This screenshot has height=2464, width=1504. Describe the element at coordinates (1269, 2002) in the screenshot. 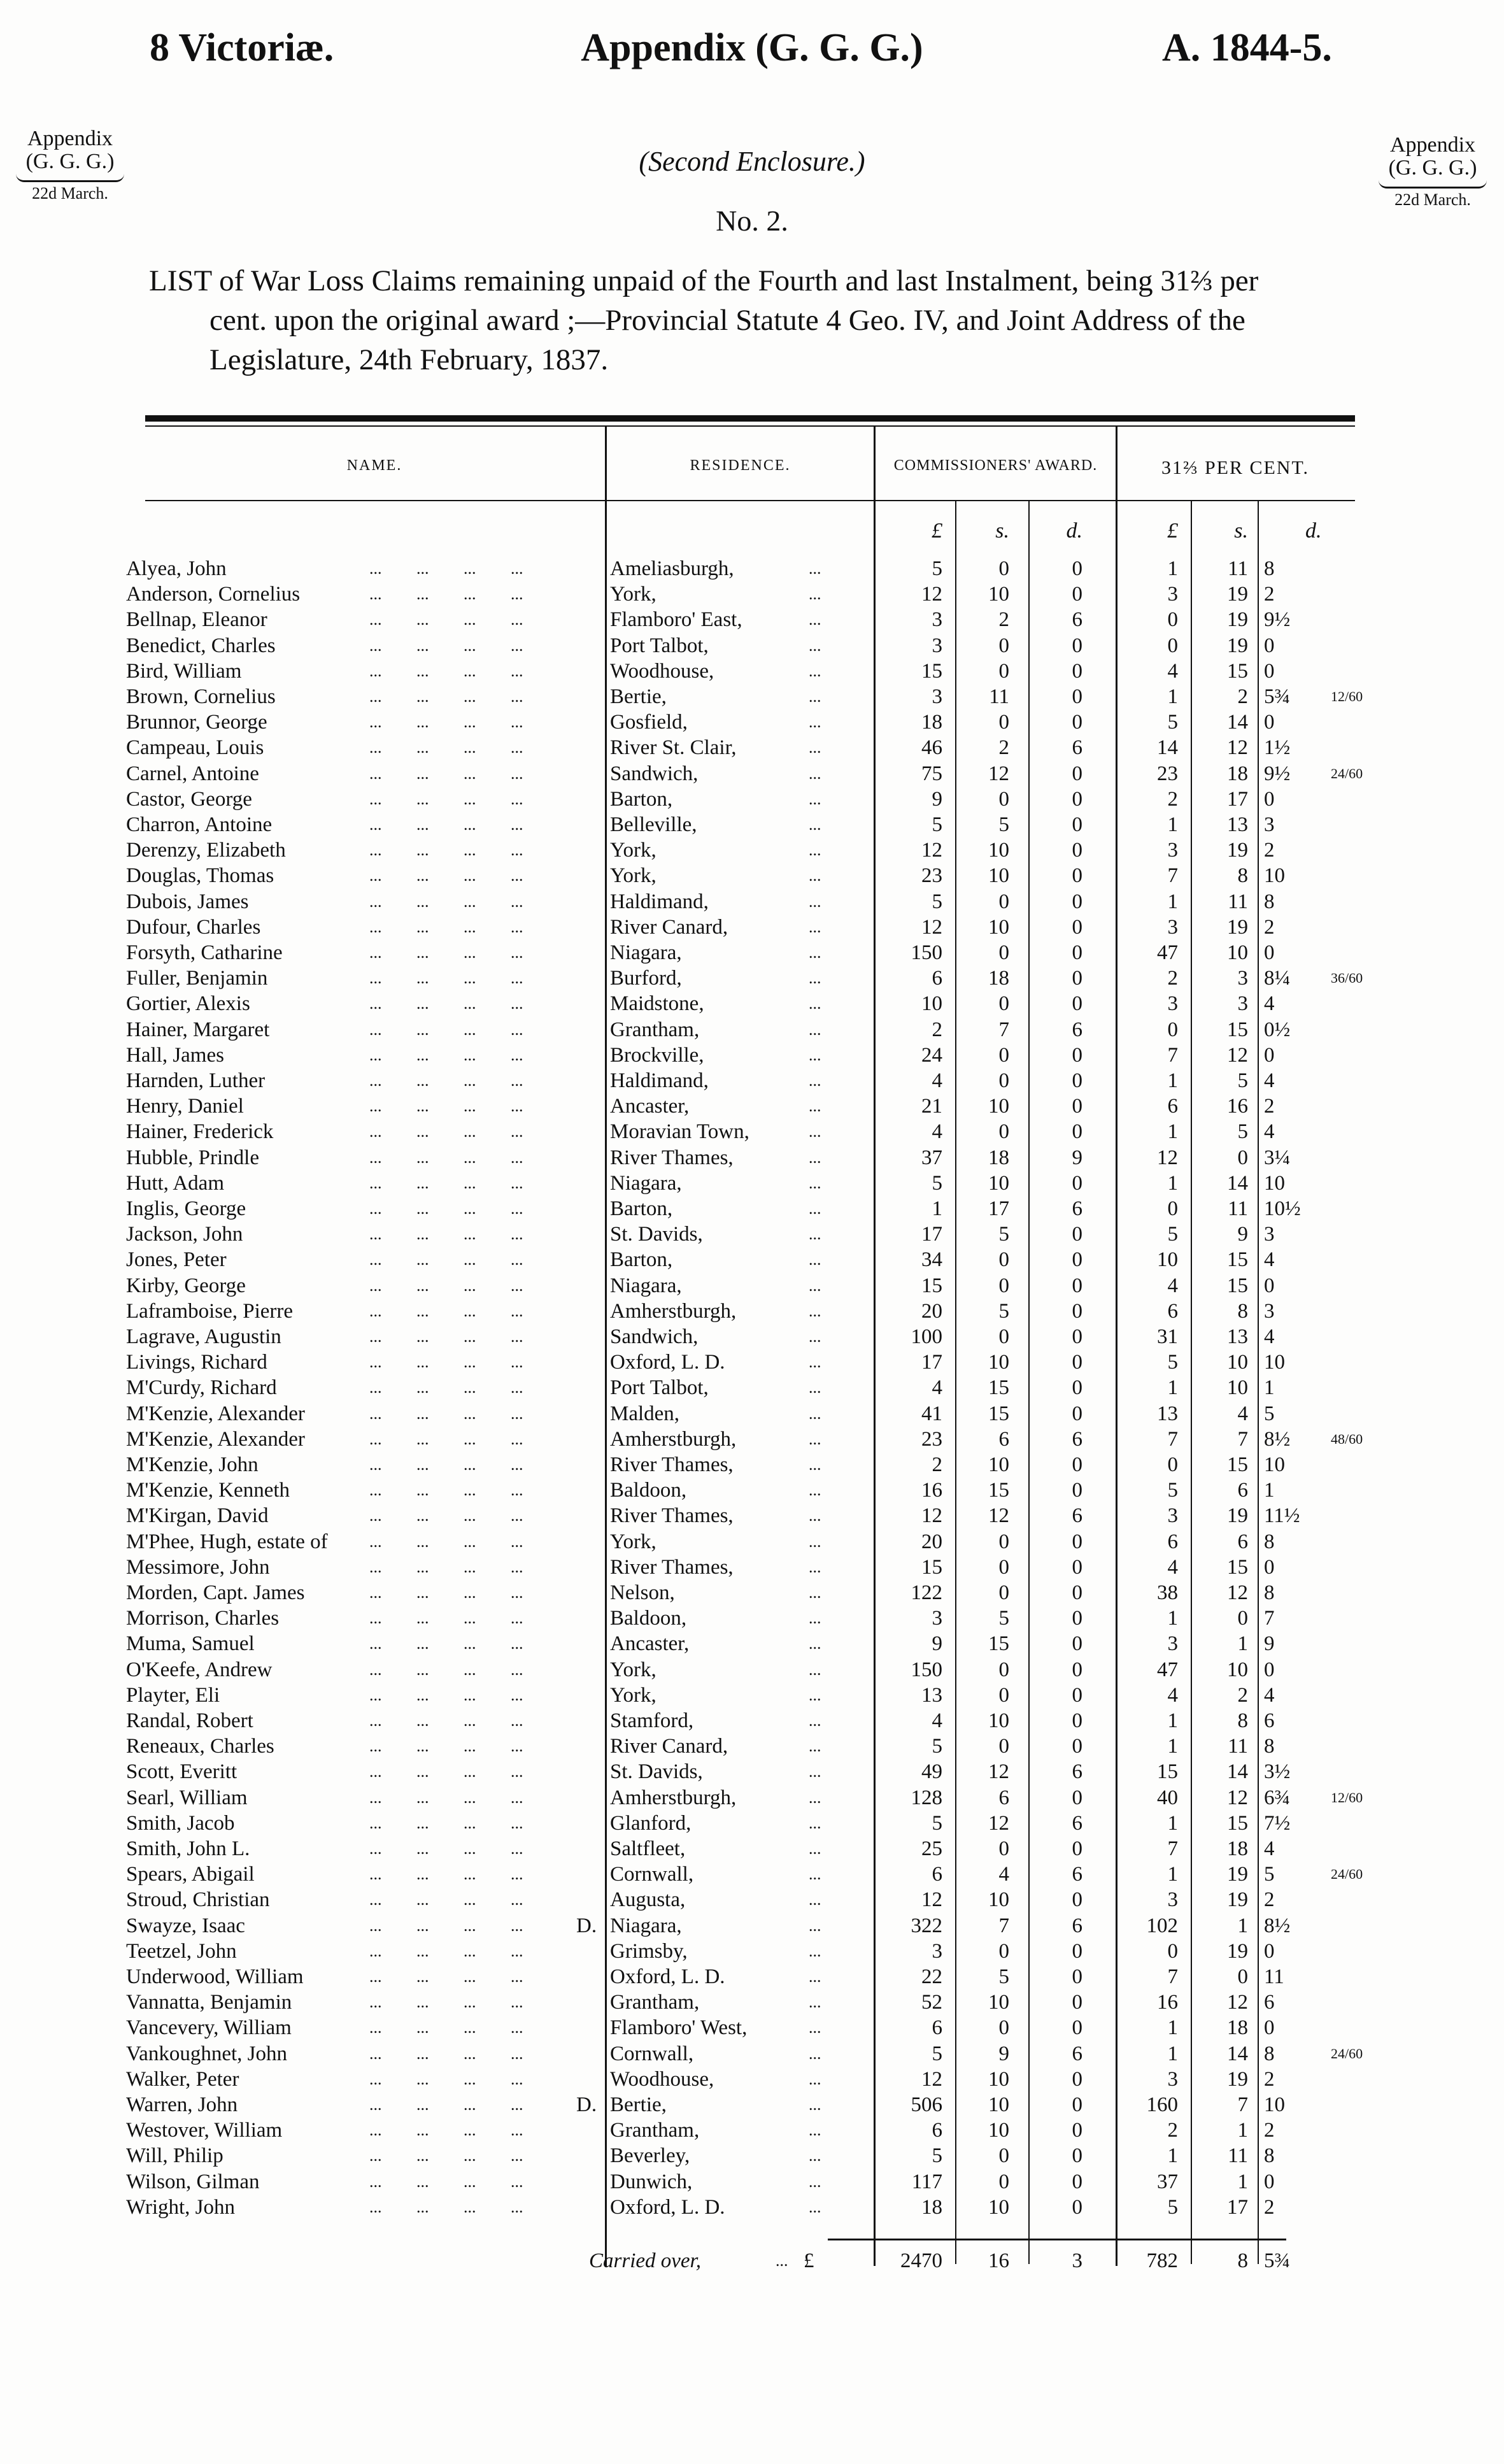

I see `percent-pence: 6` at that location.